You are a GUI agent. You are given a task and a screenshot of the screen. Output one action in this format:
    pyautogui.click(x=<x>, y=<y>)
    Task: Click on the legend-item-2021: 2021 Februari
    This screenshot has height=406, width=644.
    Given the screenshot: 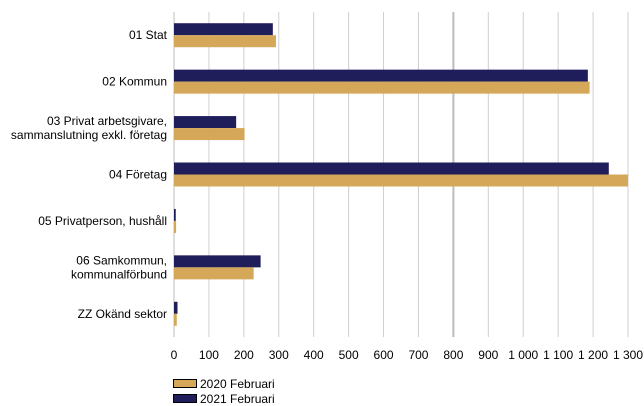 What is the action you would take?
    pyautogui.click(x=224, y=398)
    